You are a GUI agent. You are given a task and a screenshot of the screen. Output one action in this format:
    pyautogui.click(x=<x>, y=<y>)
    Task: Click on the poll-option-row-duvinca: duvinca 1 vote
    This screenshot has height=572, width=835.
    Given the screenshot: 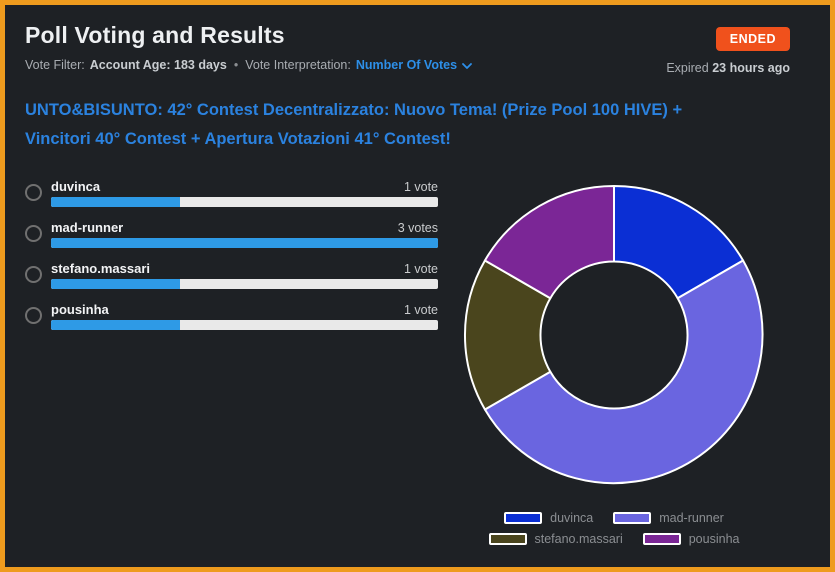 What is the action you would take?
    pyautogui.click(x=231, y=193)
    